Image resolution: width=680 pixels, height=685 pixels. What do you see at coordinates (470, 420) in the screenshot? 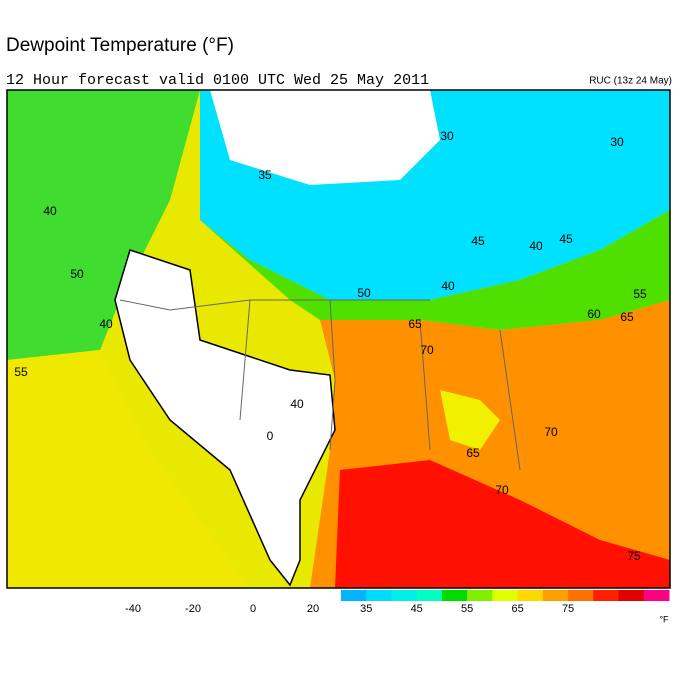
I see `zone-yellow-appalachia` at bounding box center [470, 420].